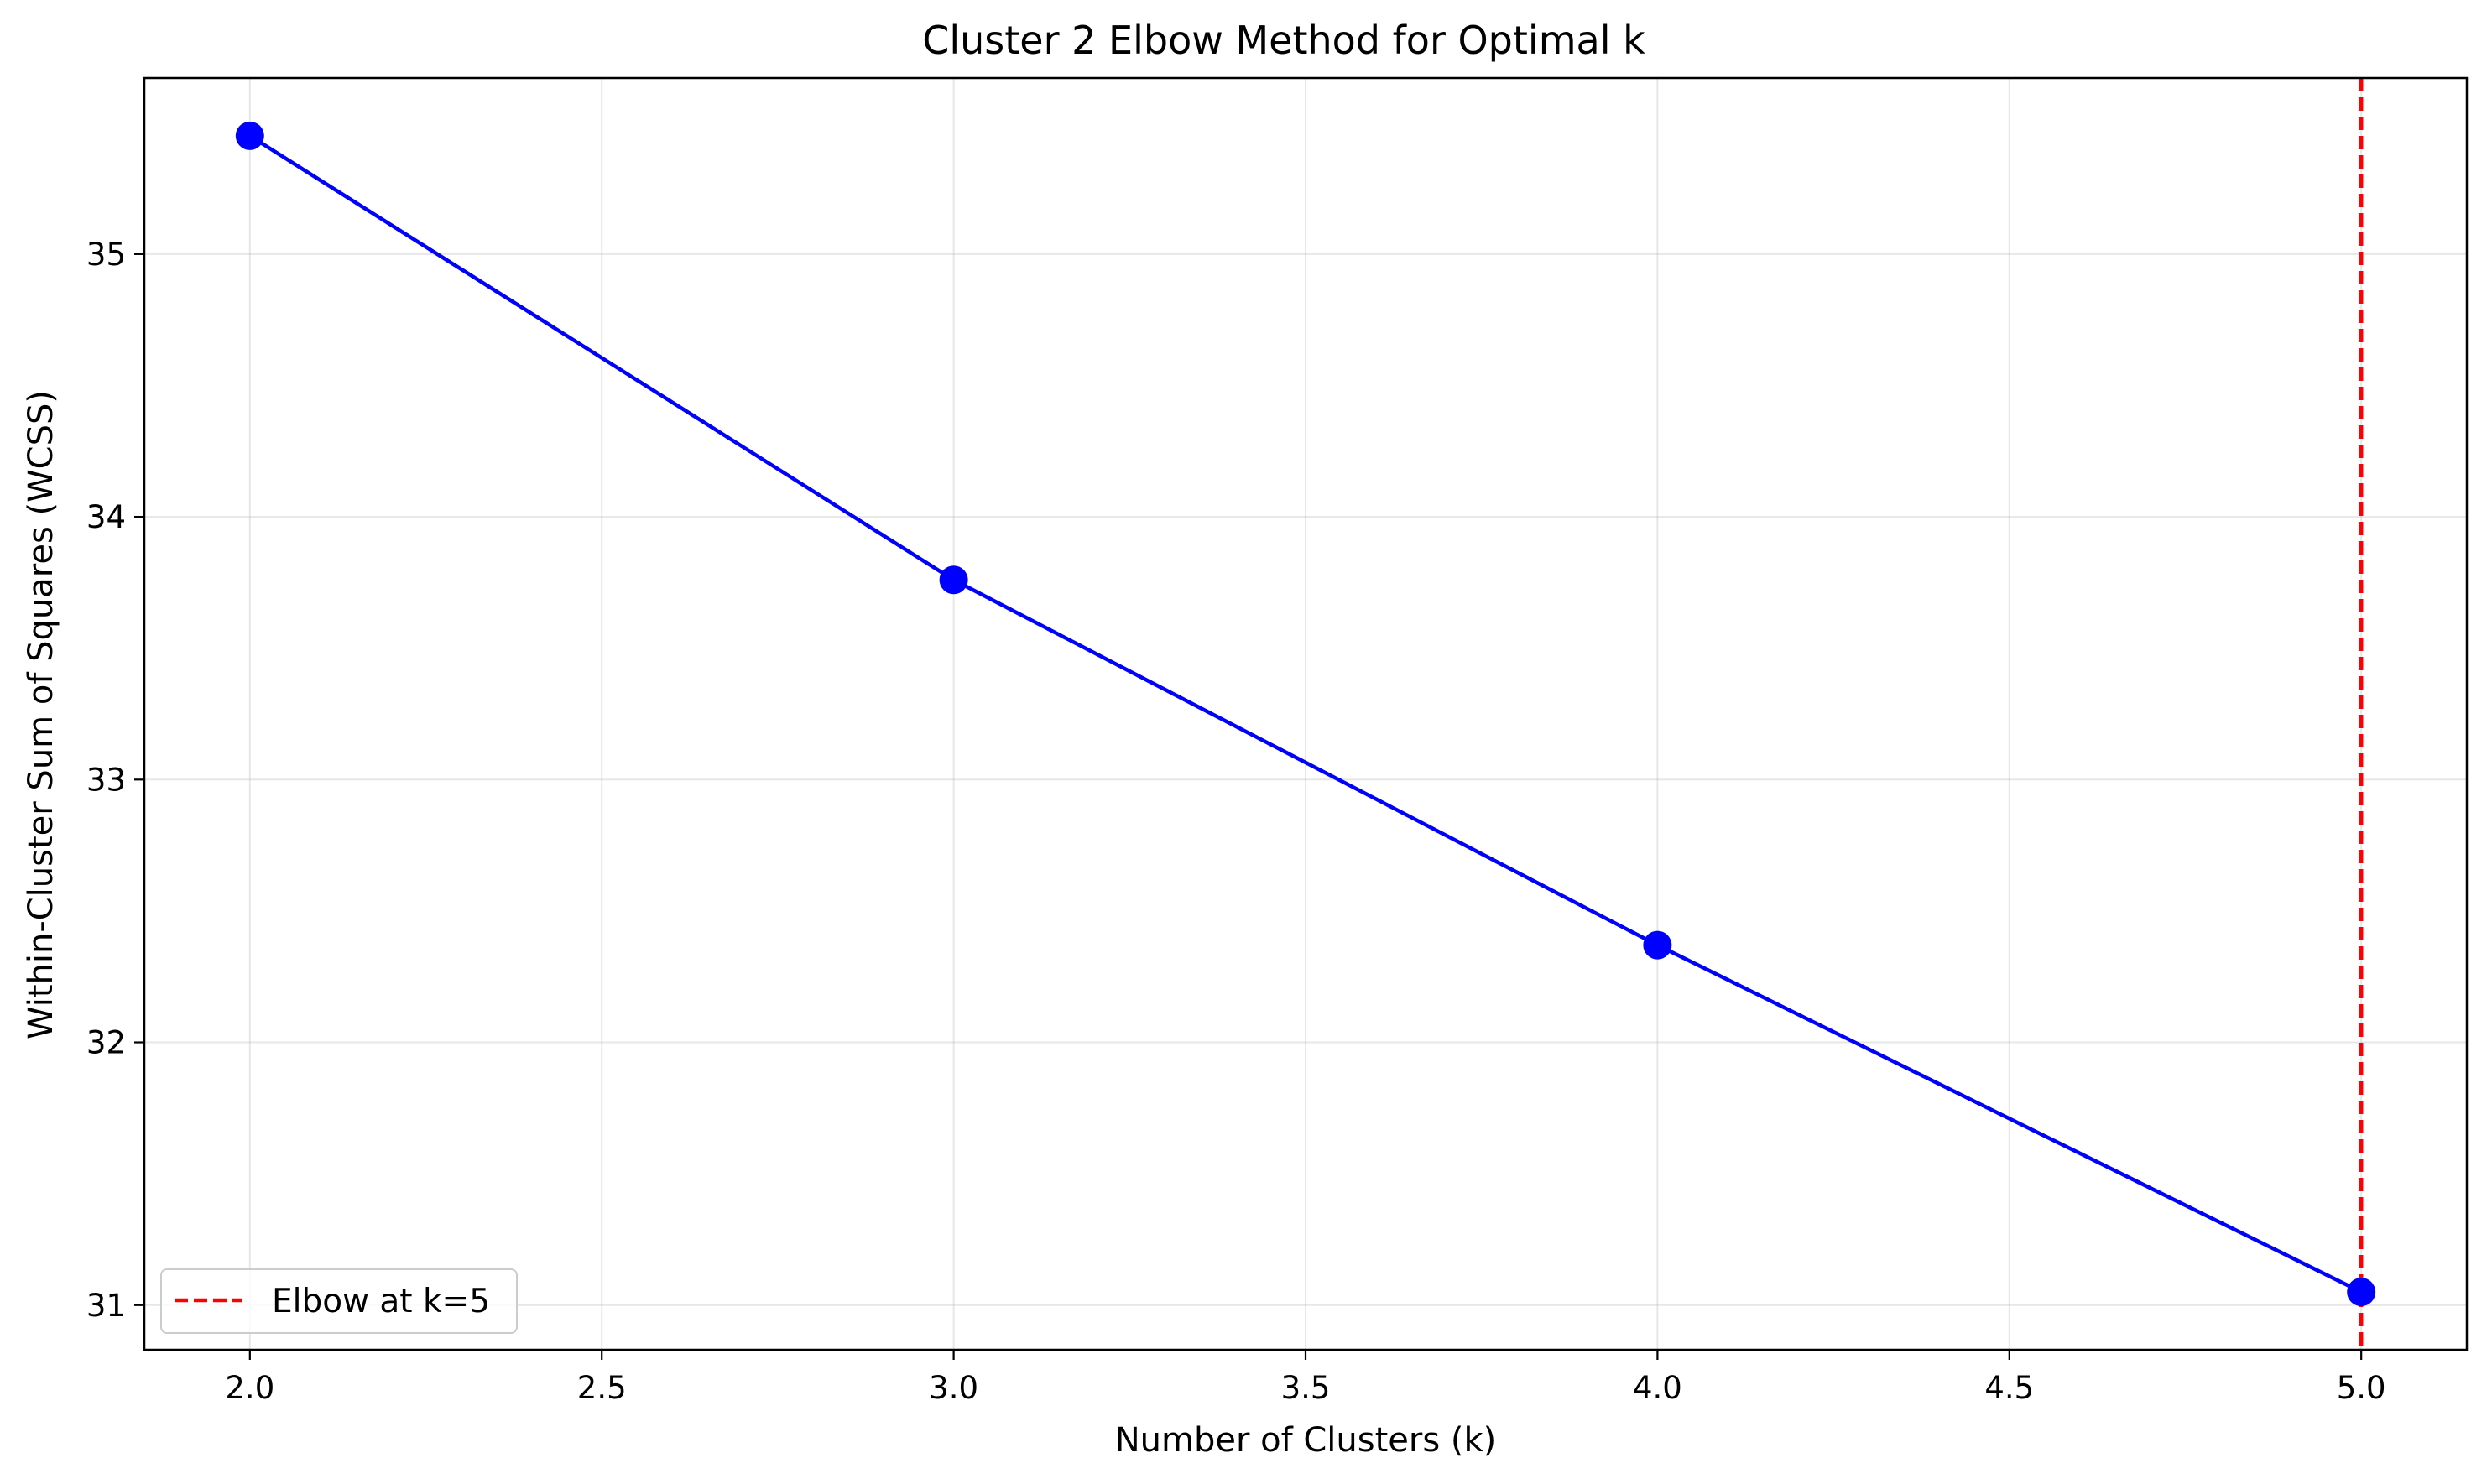 Image resolution: width=2492 pixels, height=1484 pixels. Describe the element at coordinates (106, 517) in the screenshot. I see `y-tick-label: 34` at that location.